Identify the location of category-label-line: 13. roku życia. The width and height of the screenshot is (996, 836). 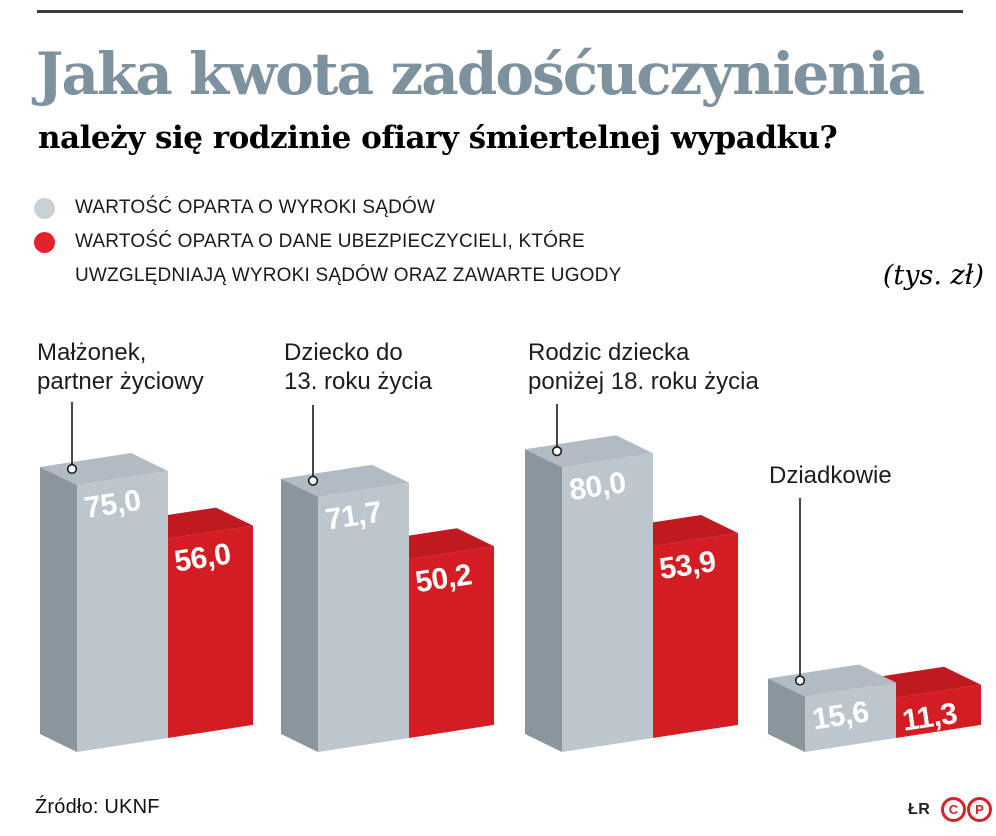
(358, 381).